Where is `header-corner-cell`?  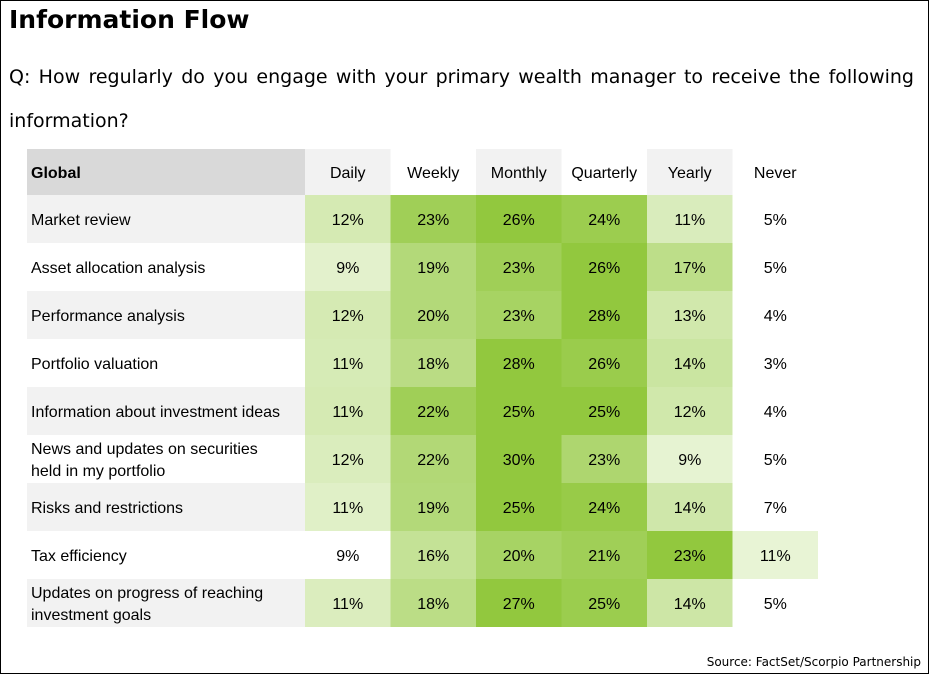 header-corner-cell is located at coordinates (166, 172).